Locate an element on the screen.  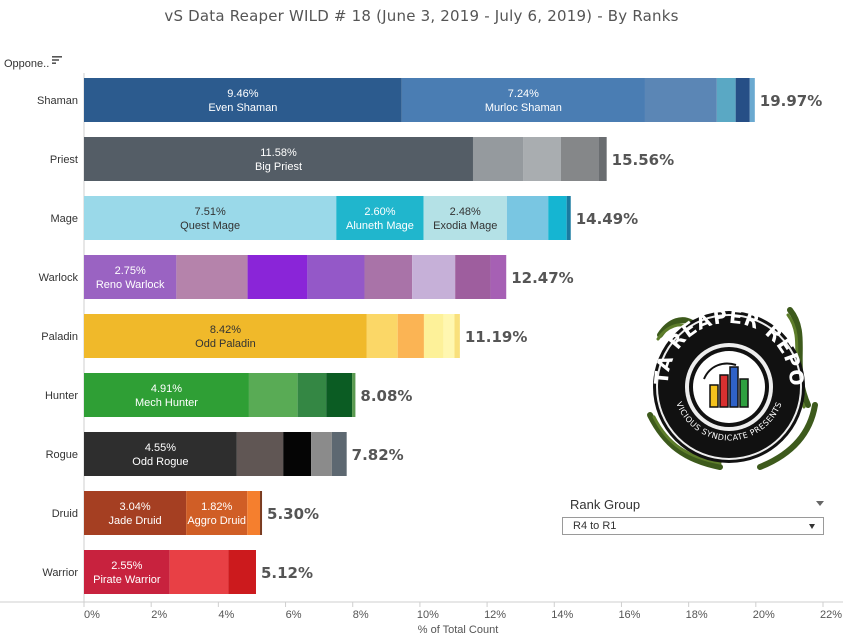
category-label: Warlock is located at coordinates (59, 278).